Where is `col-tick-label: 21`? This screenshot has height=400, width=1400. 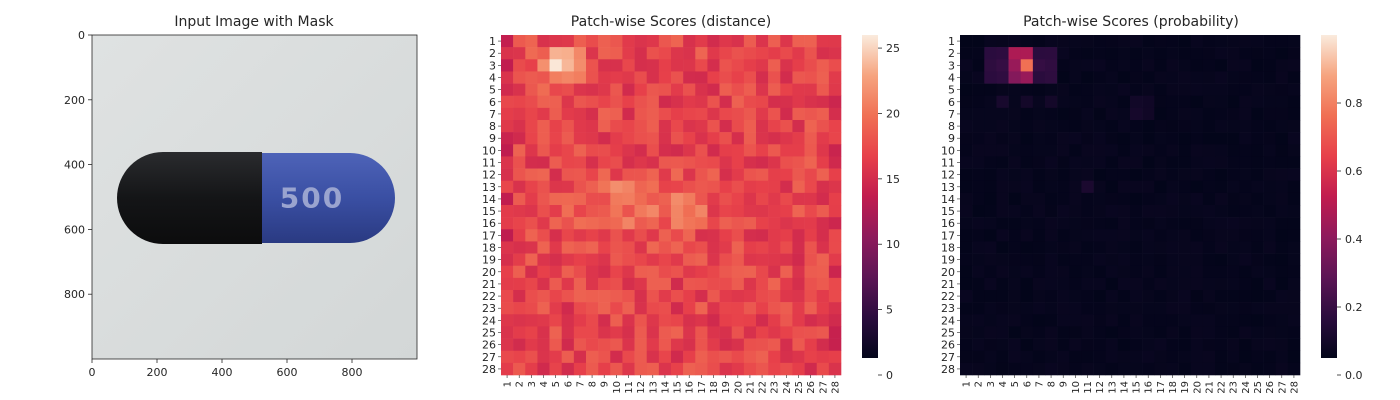 col-tick-label: 21 is located at coordinates (750, 387).